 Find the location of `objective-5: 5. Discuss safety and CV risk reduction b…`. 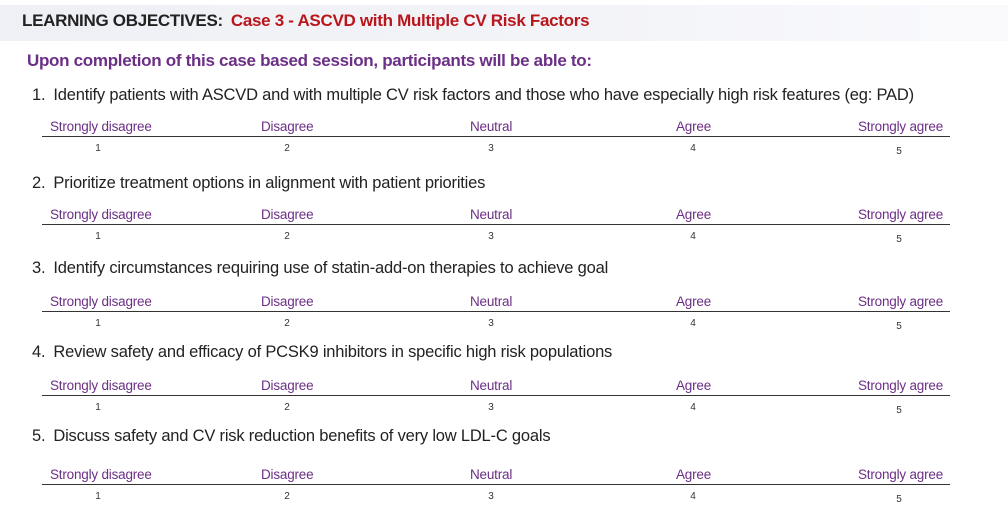

objective-5: 5. Discuss safety and CV risk reduction b… is located at coordinates (291, 436).